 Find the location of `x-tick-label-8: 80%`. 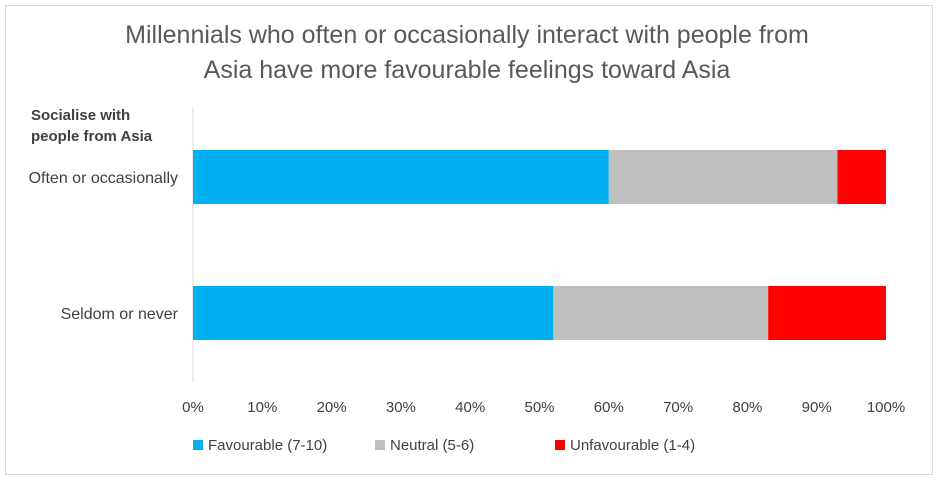

x-tick-label-8: 80% is located at coordinates (747, 407).